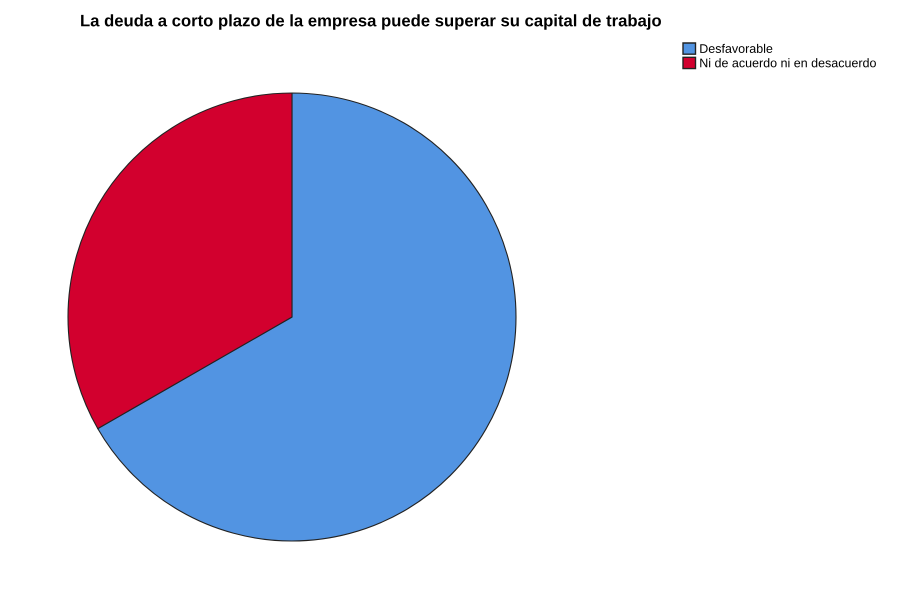  What do you see at coordinates (788, 63) in the screenshot?
I see `legend-label: Ni de acuerdo ni en desacuerdo` at bounding box center [788, 63].